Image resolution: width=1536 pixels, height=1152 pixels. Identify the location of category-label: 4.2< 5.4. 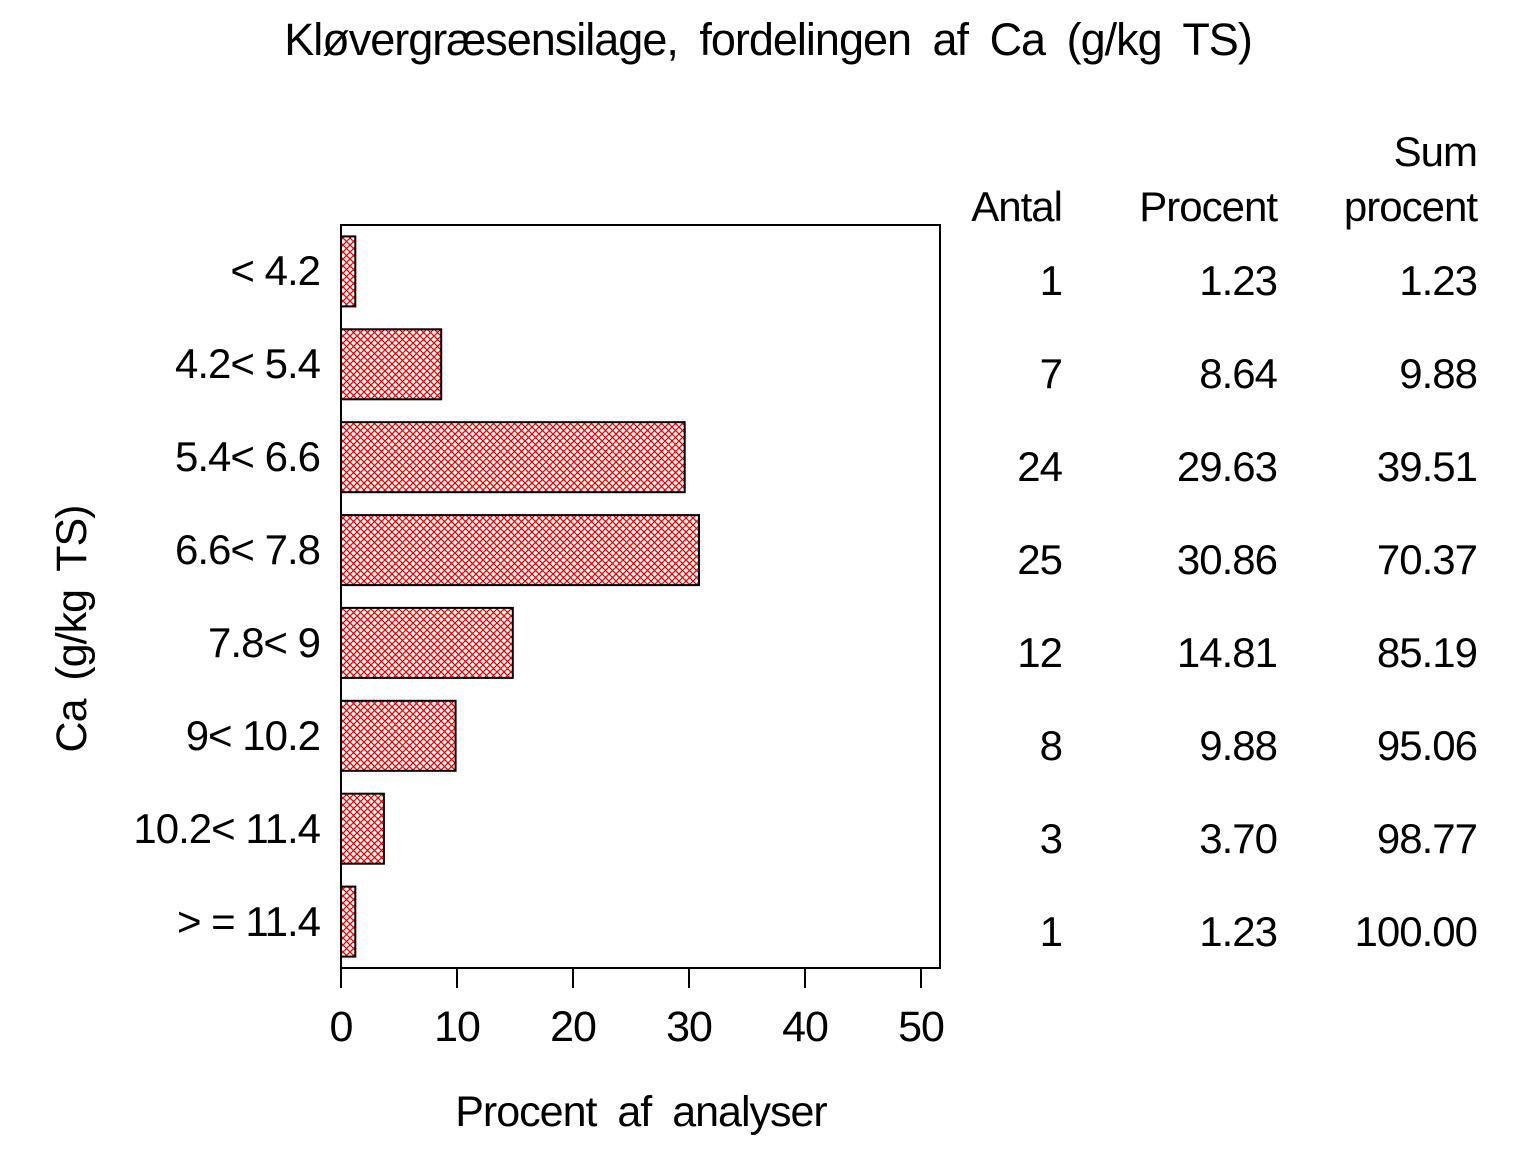
(248, 363).